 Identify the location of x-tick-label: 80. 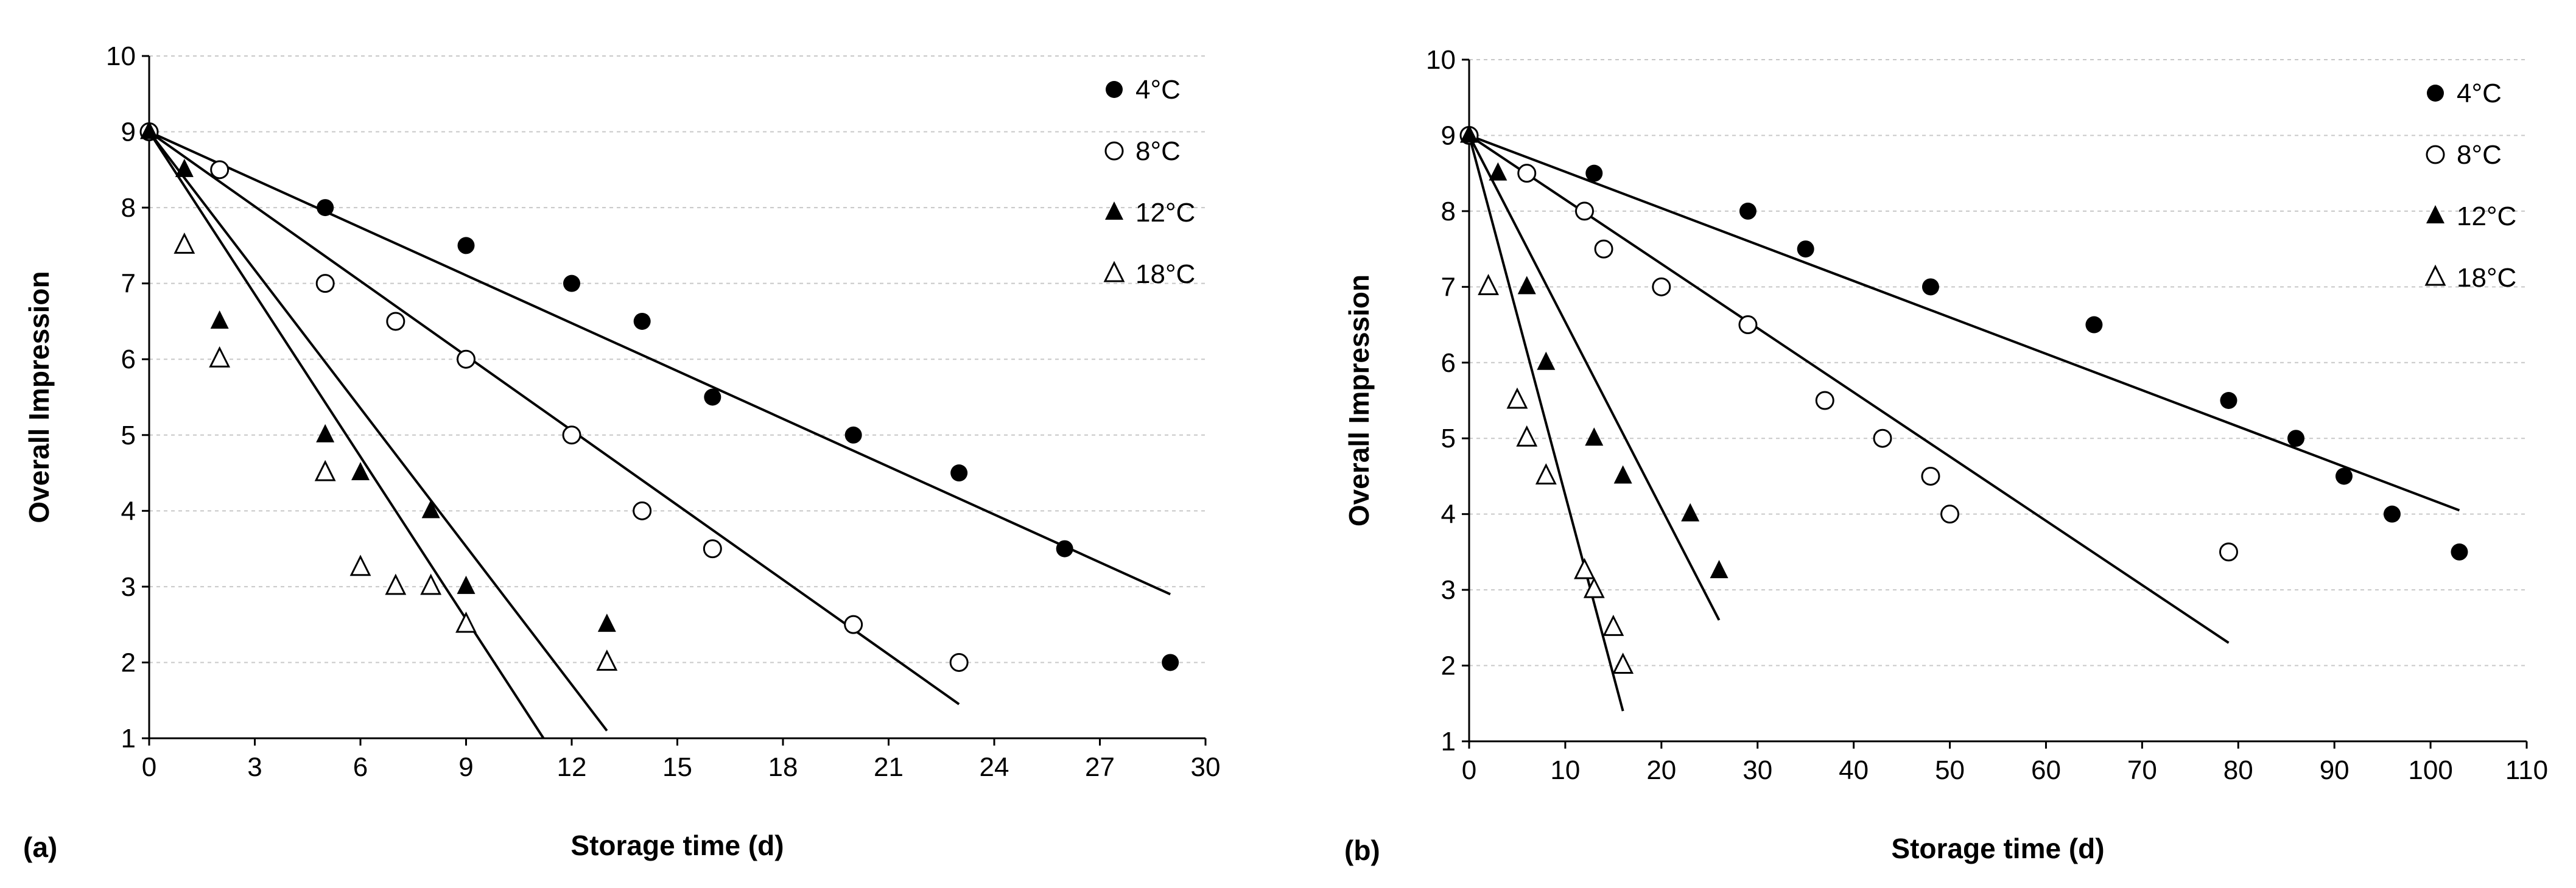
(2238, 770).